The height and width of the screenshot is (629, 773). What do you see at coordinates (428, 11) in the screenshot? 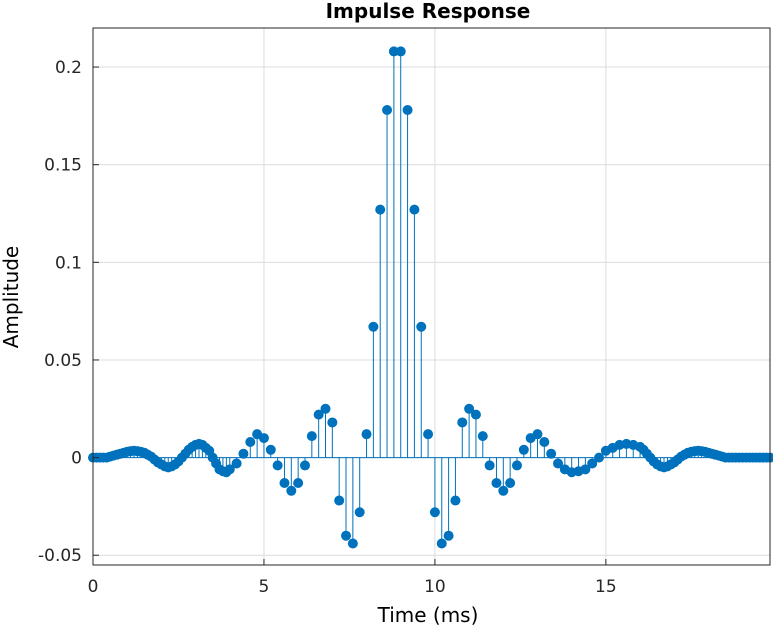
I see `chart-title: Impulse Response` at bounding box center [428, 11].